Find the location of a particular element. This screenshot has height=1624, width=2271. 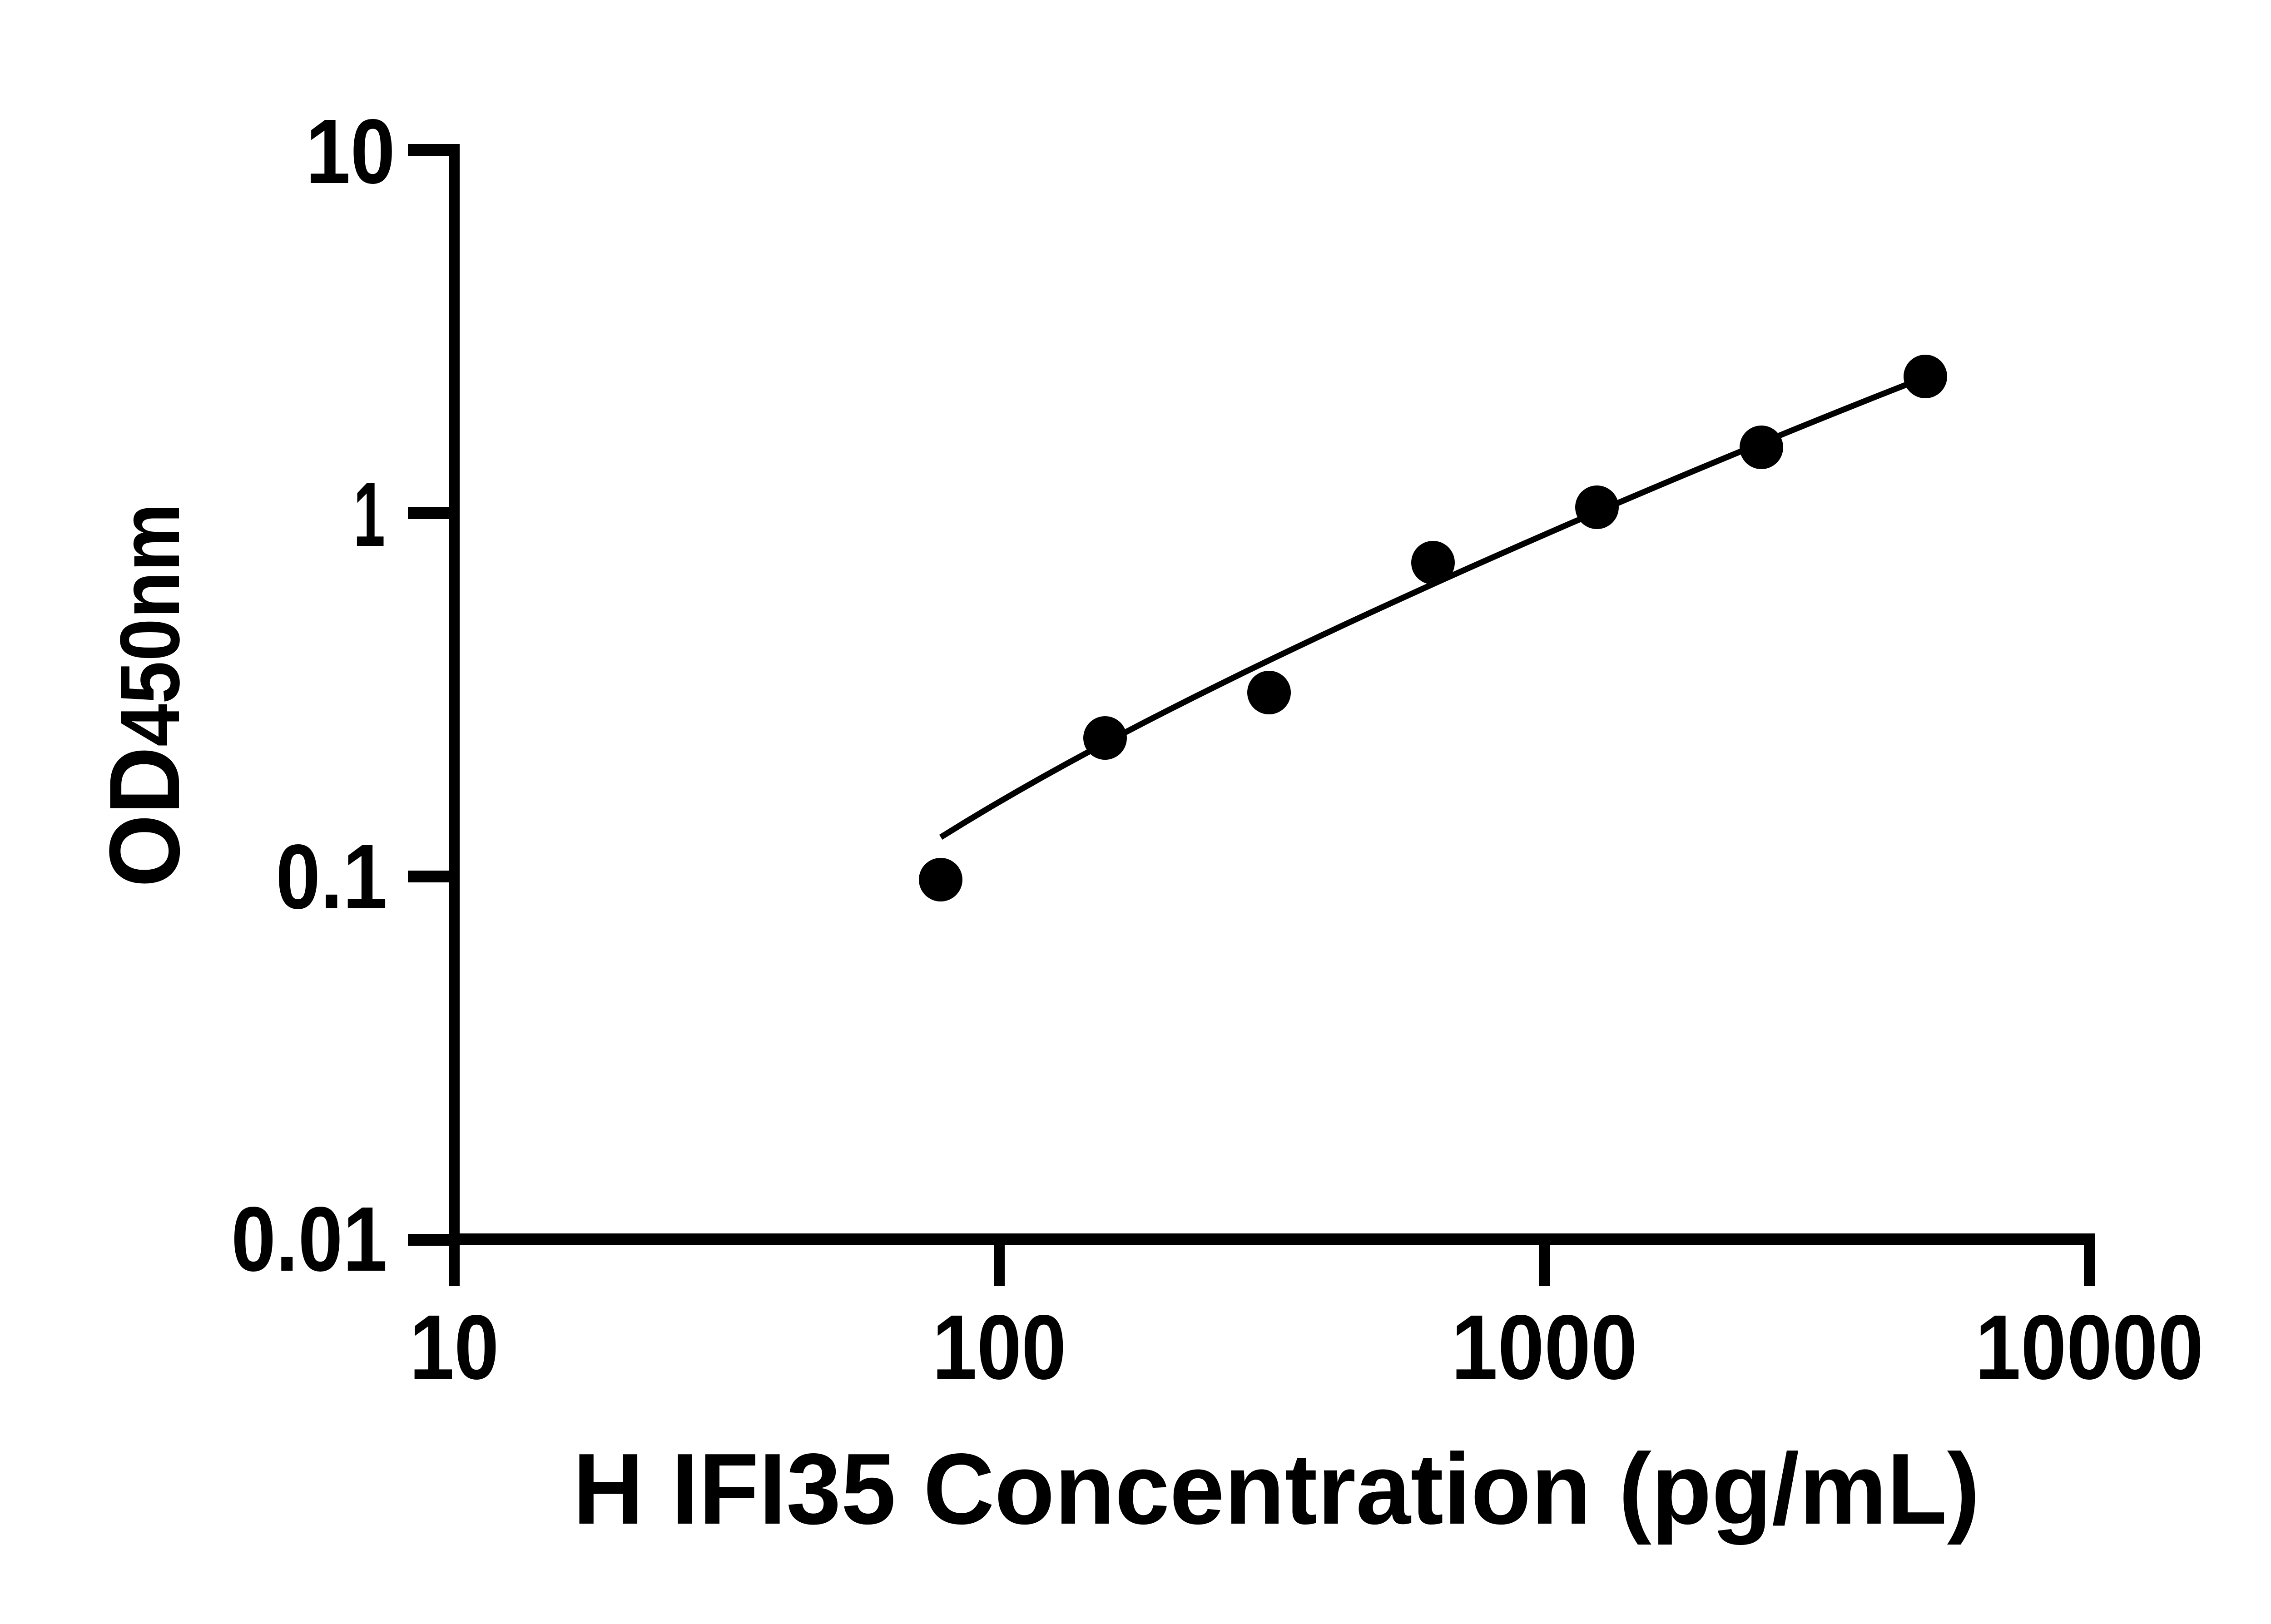

svg-text: 0.1 is located at coordinates (331, 876).